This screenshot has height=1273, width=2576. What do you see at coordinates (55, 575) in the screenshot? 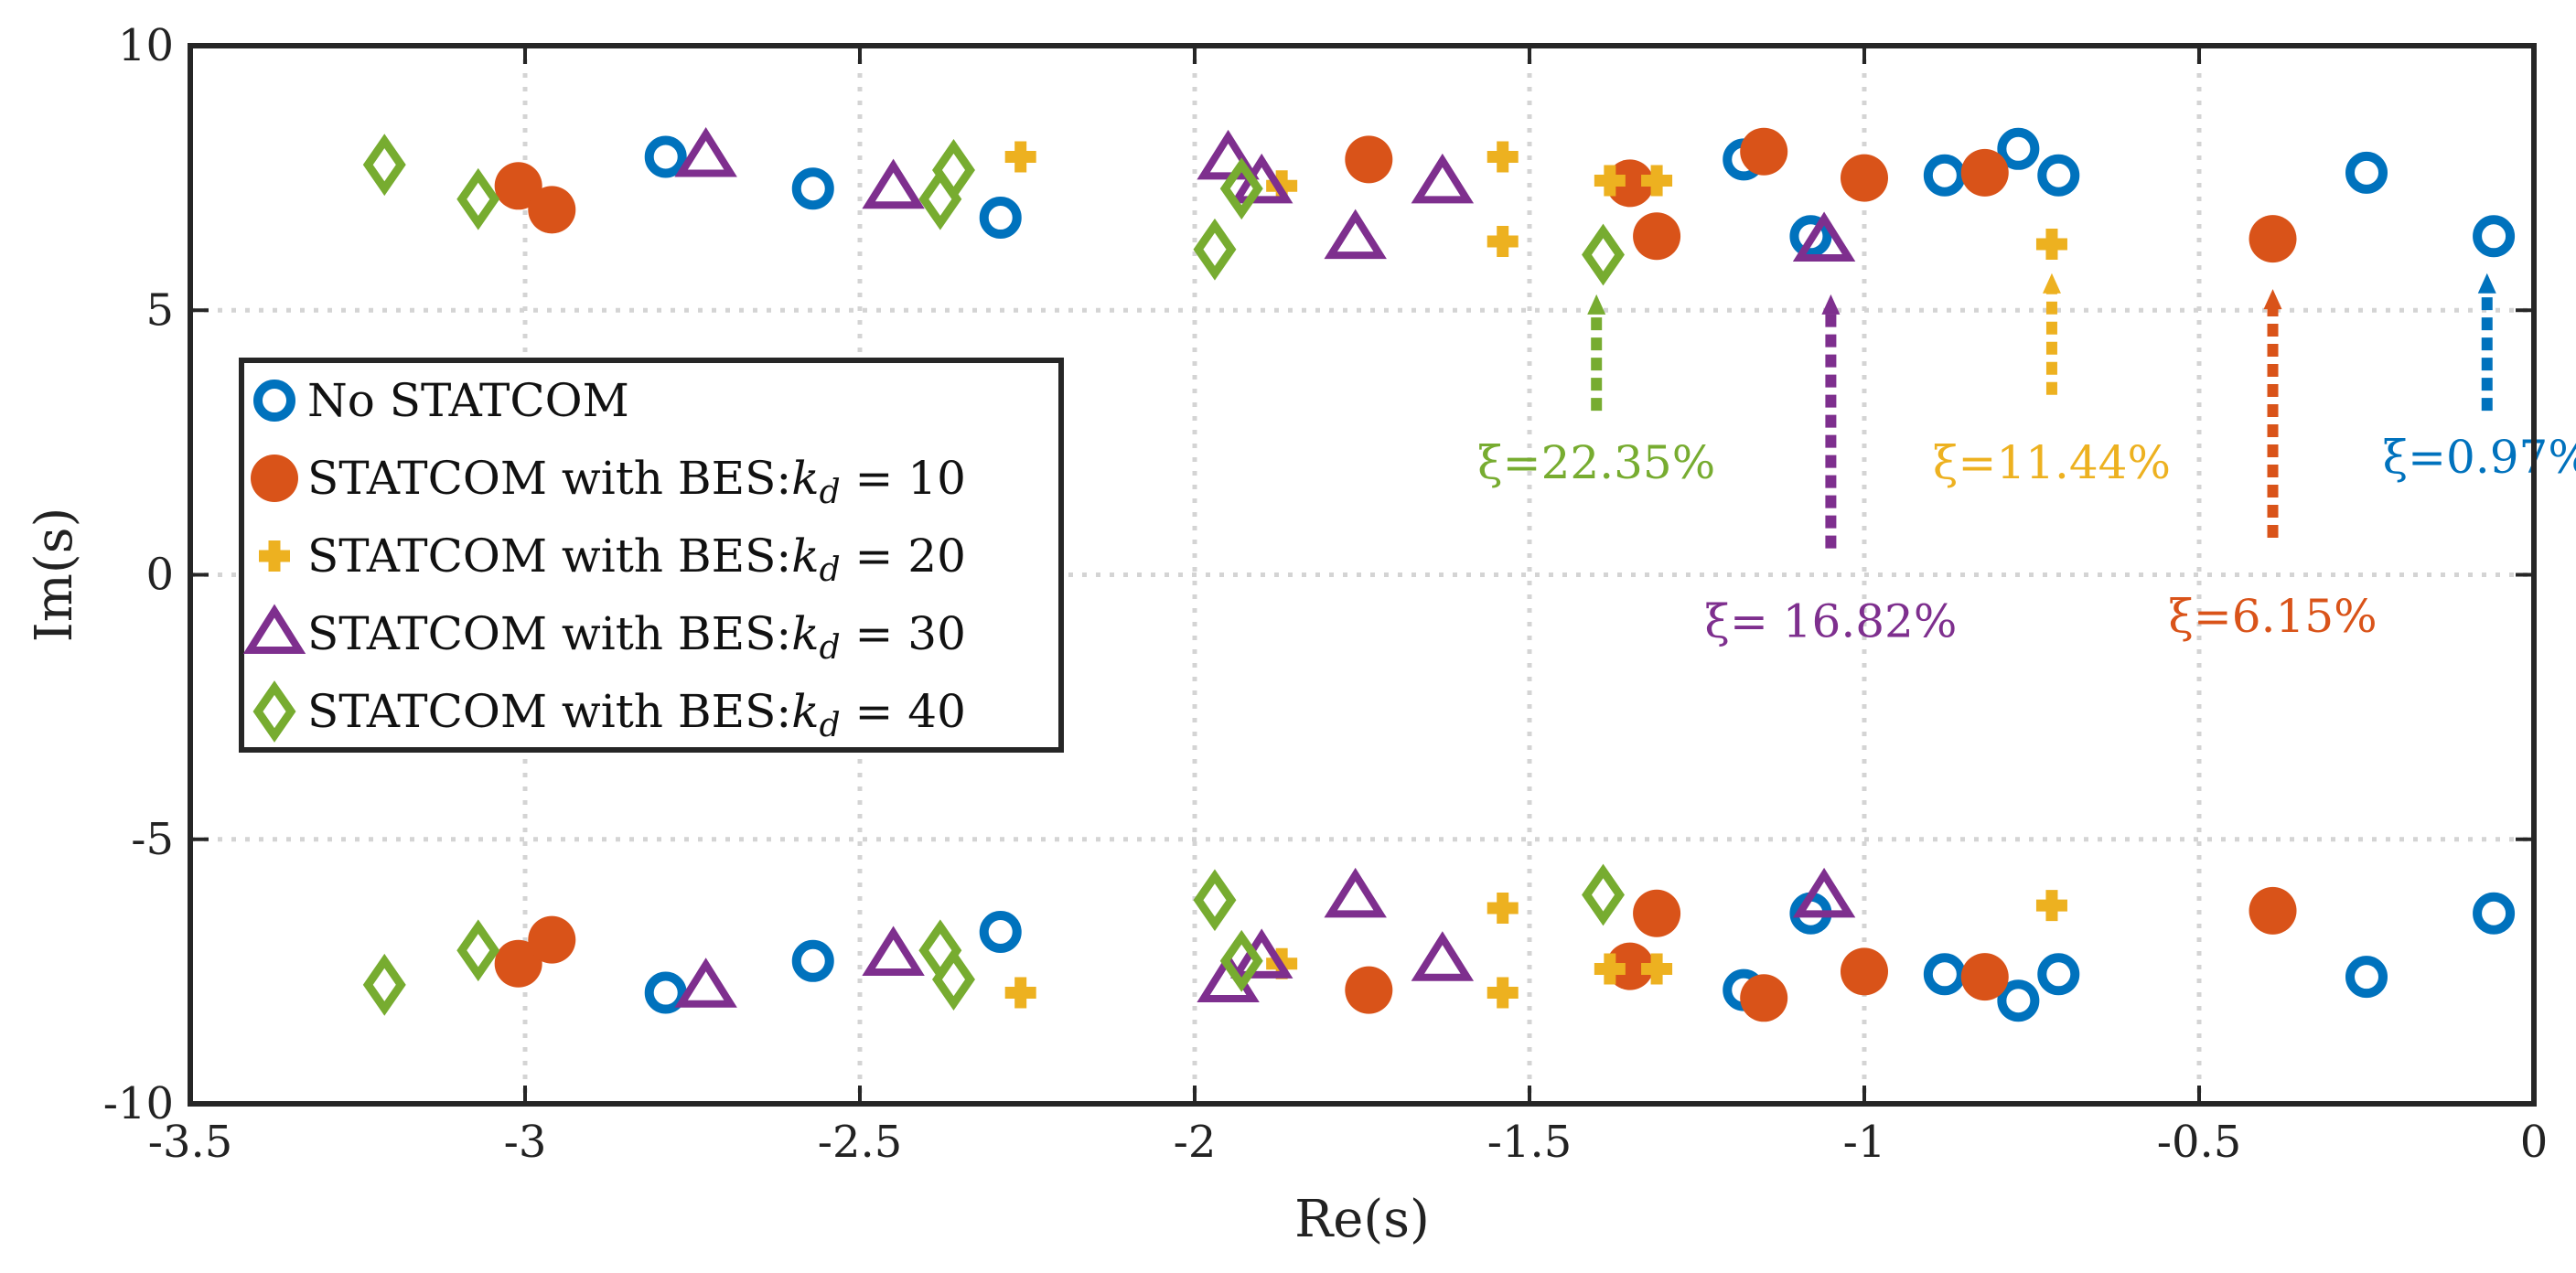
I see `y-axis-label: Im(s)` at bounding box center [55, 575].